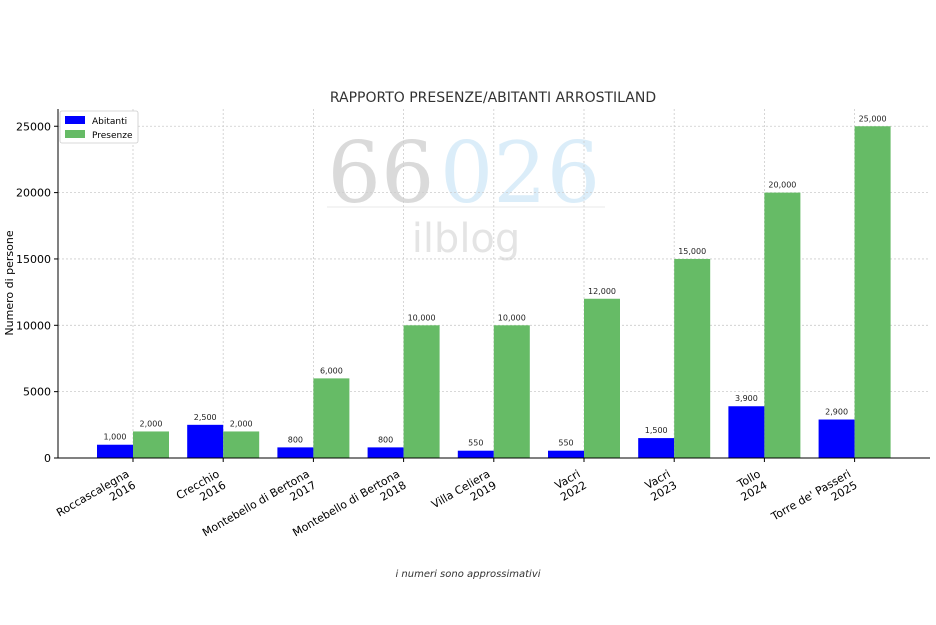  Describe the element at coordinates (33, 325) in the screenshot. I see `y-tick-label: 10000` at that location.